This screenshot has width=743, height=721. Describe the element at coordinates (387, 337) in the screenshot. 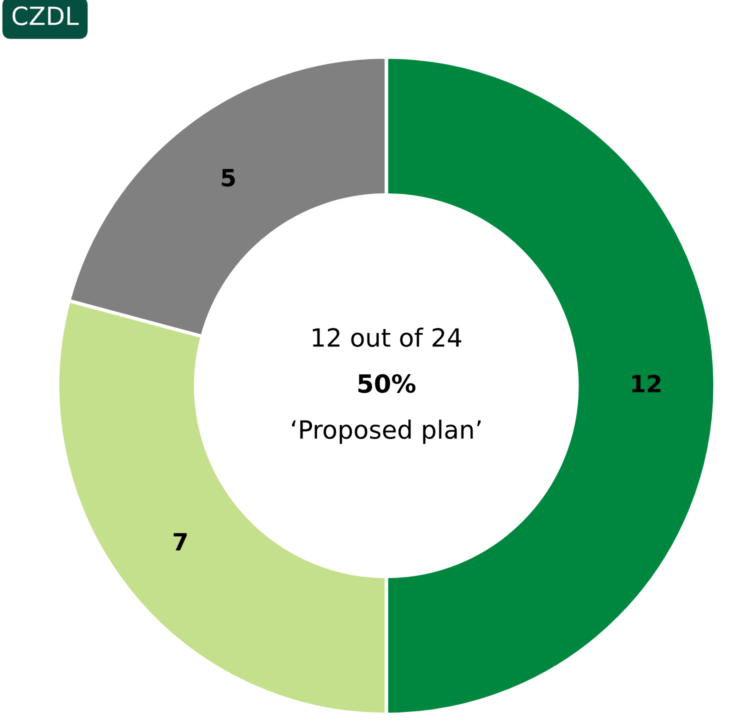

I see `text: 12 out of 24` at that location.